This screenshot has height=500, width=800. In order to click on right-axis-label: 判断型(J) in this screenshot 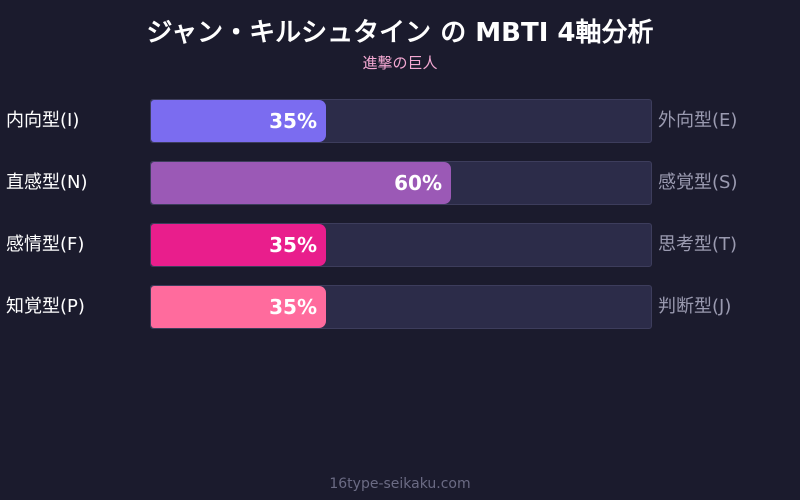, I will do `click(695, 306)`.